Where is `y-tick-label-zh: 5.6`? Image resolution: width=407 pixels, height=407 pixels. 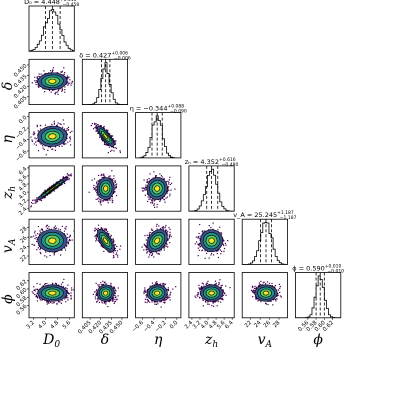
y-tick-label-zh: 5.6 is located at coordinates (23, 179).